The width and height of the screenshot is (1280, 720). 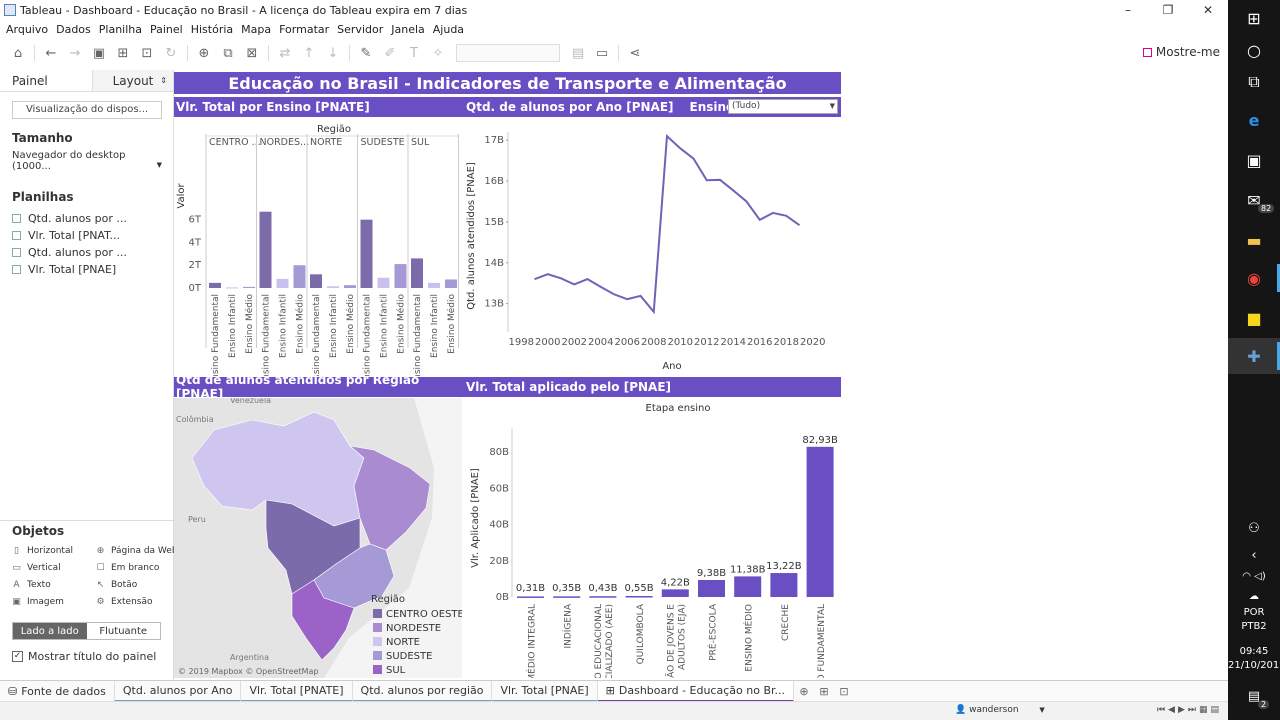 I want to click on sheet-item: Vlr. Total [PNAE], so click(x=92, y=269).